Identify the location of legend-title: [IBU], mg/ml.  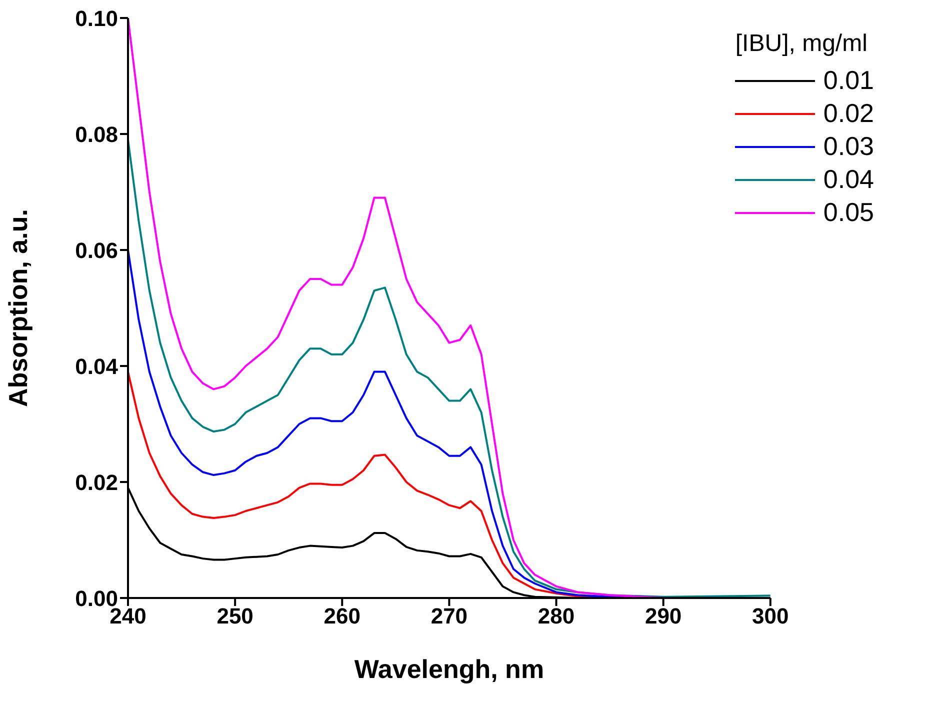
(801, 44).